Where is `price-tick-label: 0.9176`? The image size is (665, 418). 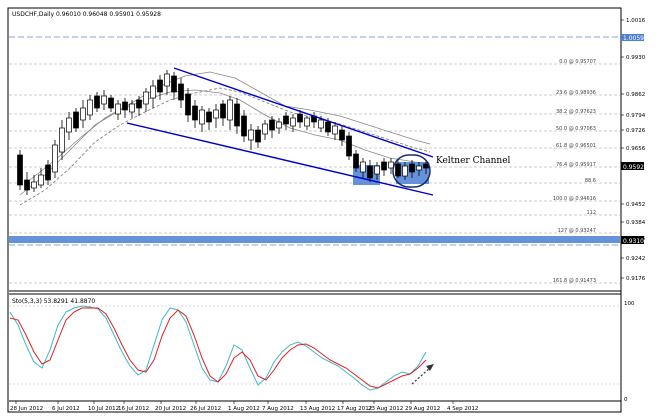 price-tick-label: 0.9176 is located at coordinates (636, 279).